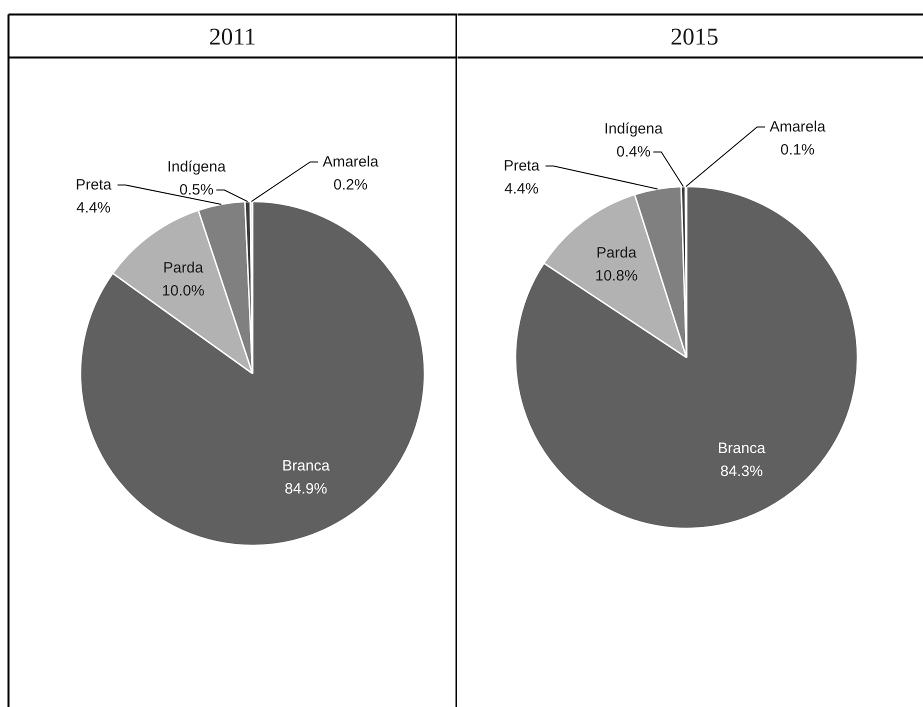 The height and width of the screenshot is (707, 923). Describe the element at coordinates (741, 471) in the screenshot. I see `data-label: 84.3%` at that location.